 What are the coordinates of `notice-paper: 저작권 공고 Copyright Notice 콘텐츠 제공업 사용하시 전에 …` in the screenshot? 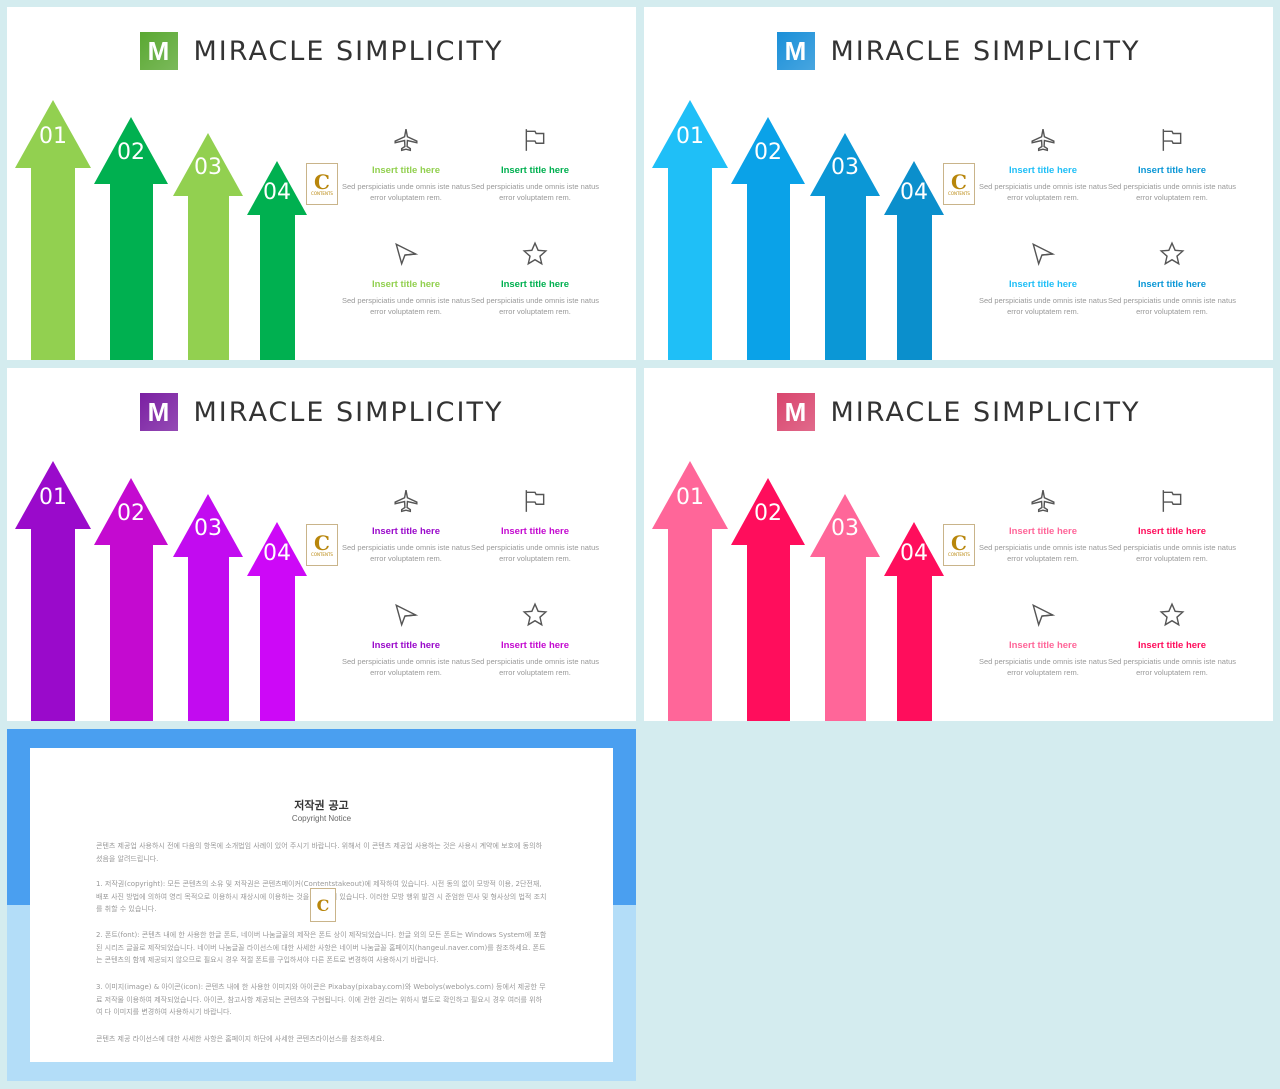 It's located at (321, 905).